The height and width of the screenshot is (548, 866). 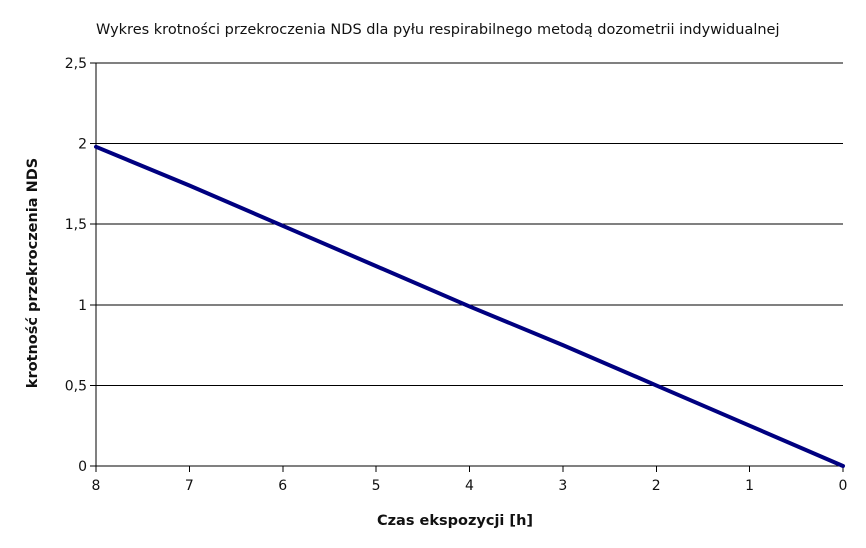 I want to click on x-tick-label: 0, so click(x=843, y=486).